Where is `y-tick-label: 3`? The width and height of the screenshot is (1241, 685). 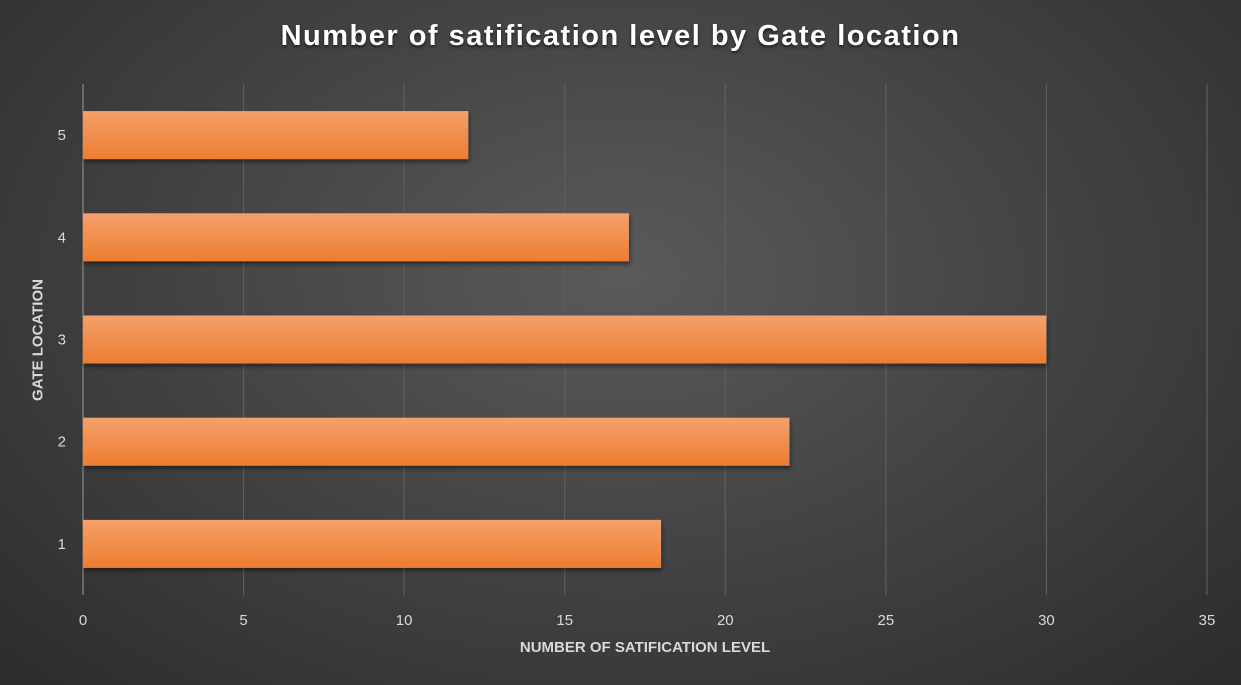
y-tick-label: 3 is located at coordinates (62, 340).